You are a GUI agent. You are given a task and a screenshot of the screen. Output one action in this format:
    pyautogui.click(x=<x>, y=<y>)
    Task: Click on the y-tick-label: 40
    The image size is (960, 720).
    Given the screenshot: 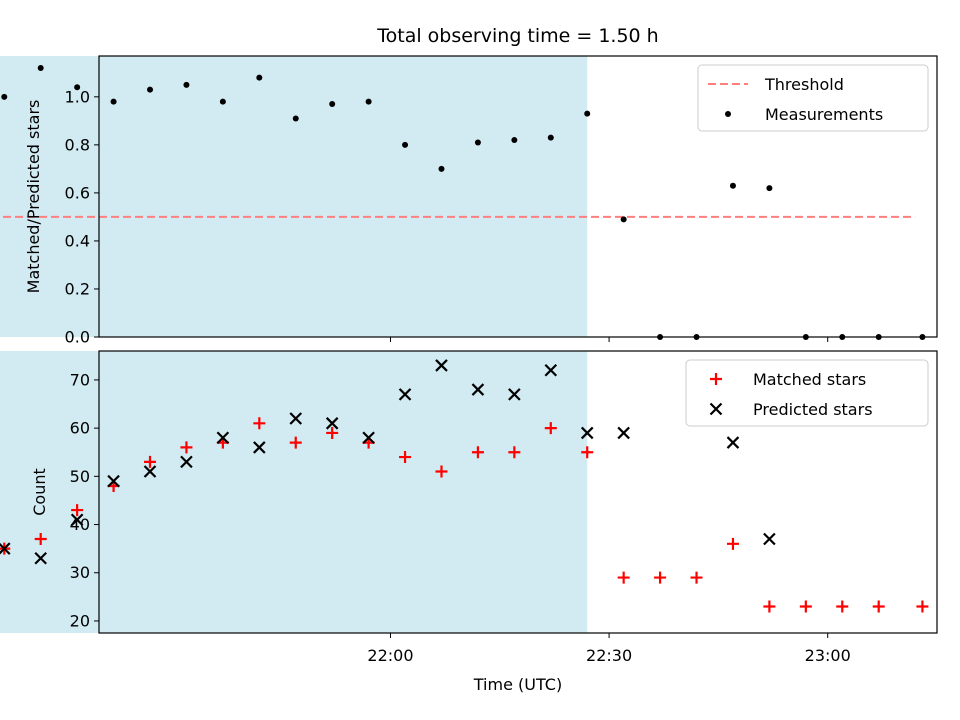 What is the action you would take?
    pyautogui.click(x=80, y=524)
    